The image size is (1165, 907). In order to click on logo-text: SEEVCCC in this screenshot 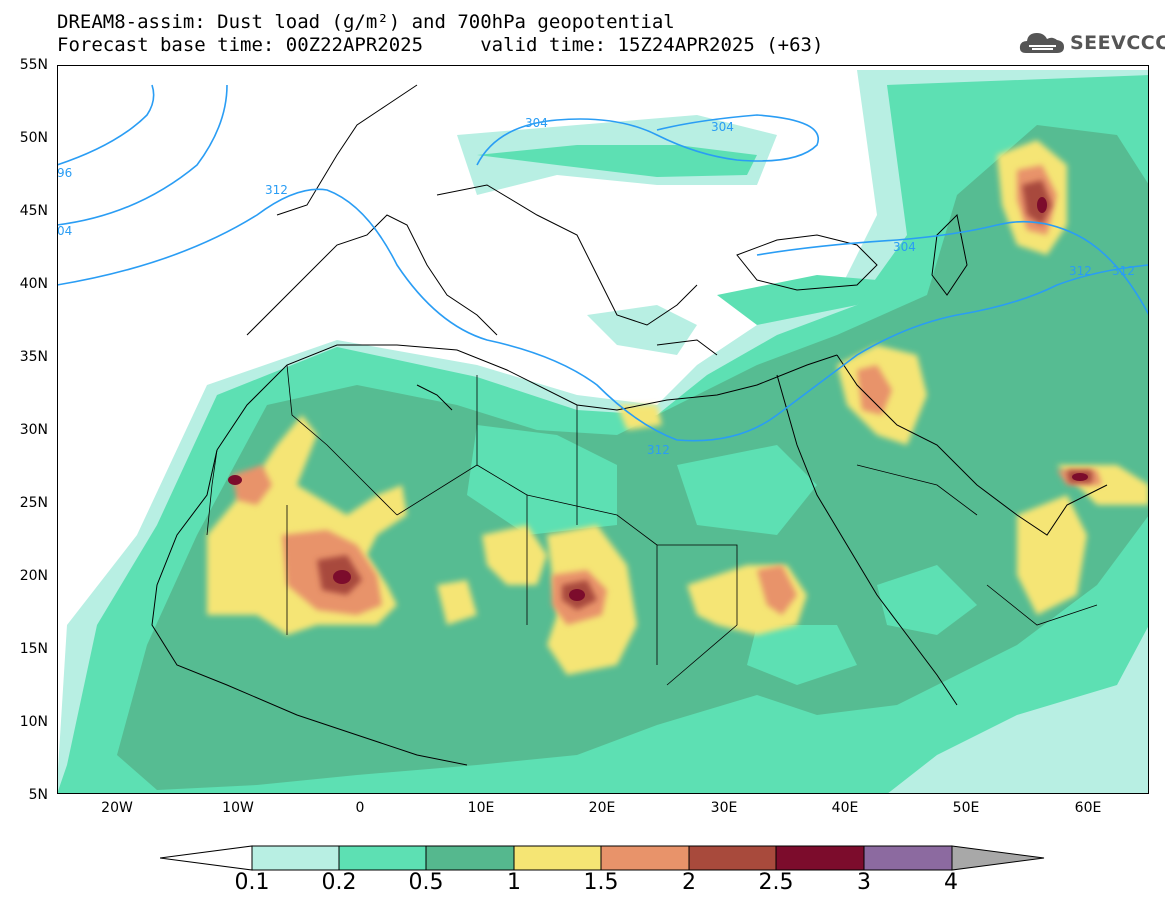, I will do `click(1117, 43)`.